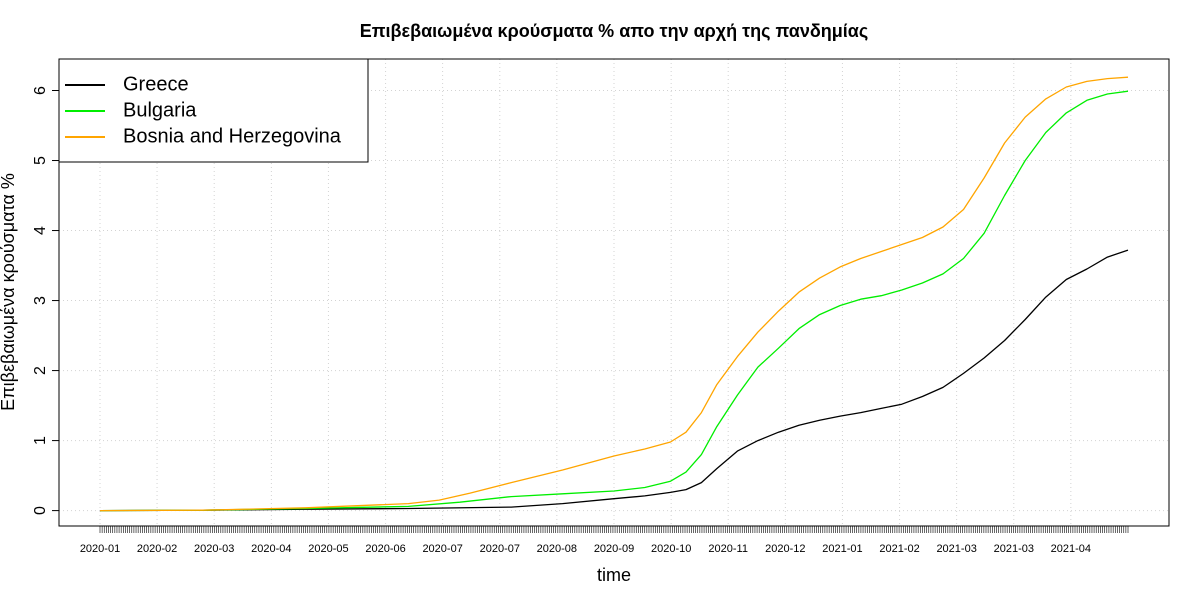  What do you see at coordinates (232, 136) in the screenshot?
I see `legend-label: Bosnia and Herzegovina` at bounding box center [232, 136].